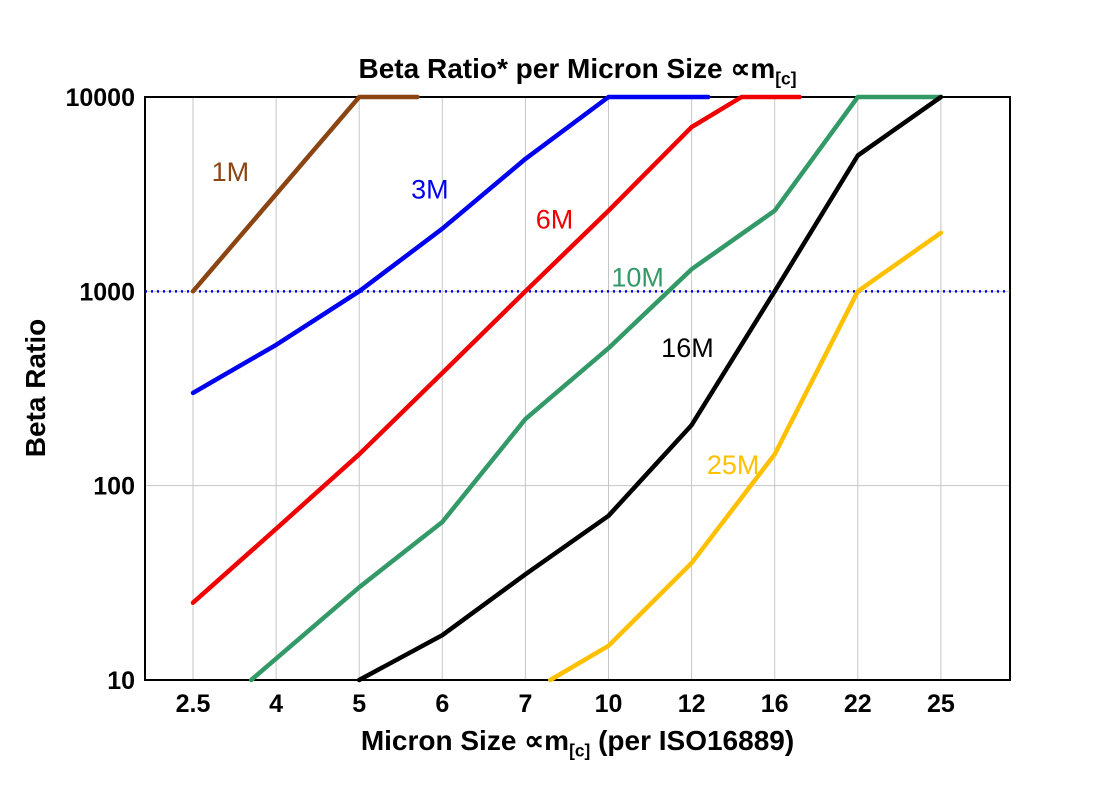 Image resolution: width=1094 pixels, height=788 pixels. I want to click on x-axis-title-subscript: [c], so click(580, 750).